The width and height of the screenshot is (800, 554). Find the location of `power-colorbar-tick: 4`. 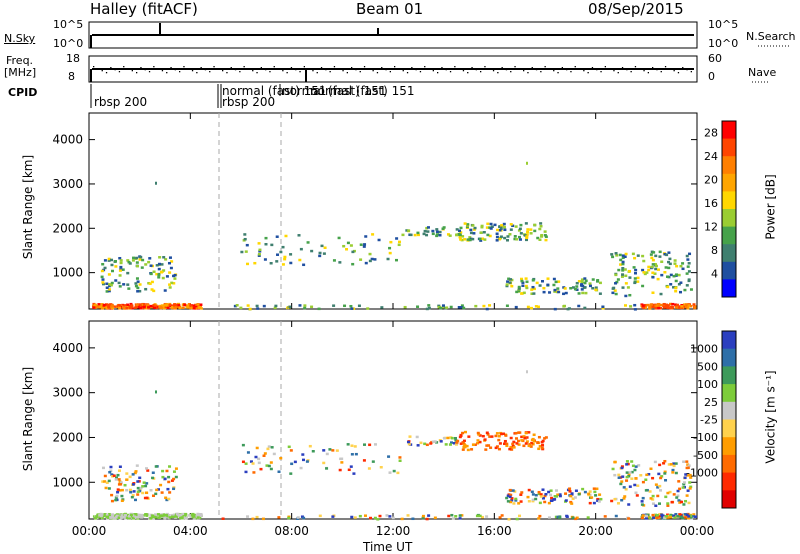

power-colorbar-tick: 4 is located at coordinates (714, 274).